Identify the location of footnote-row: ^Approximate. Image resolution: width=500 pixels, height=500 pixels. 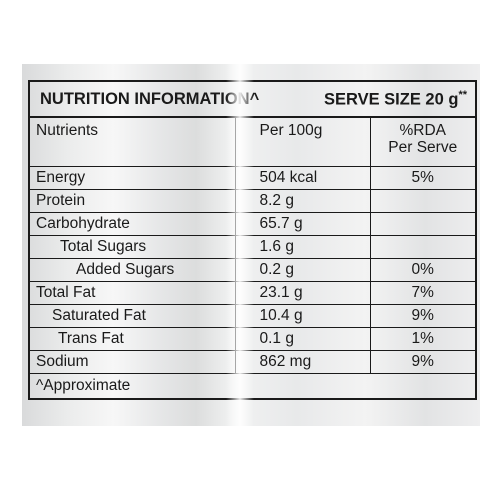
(252, 385).